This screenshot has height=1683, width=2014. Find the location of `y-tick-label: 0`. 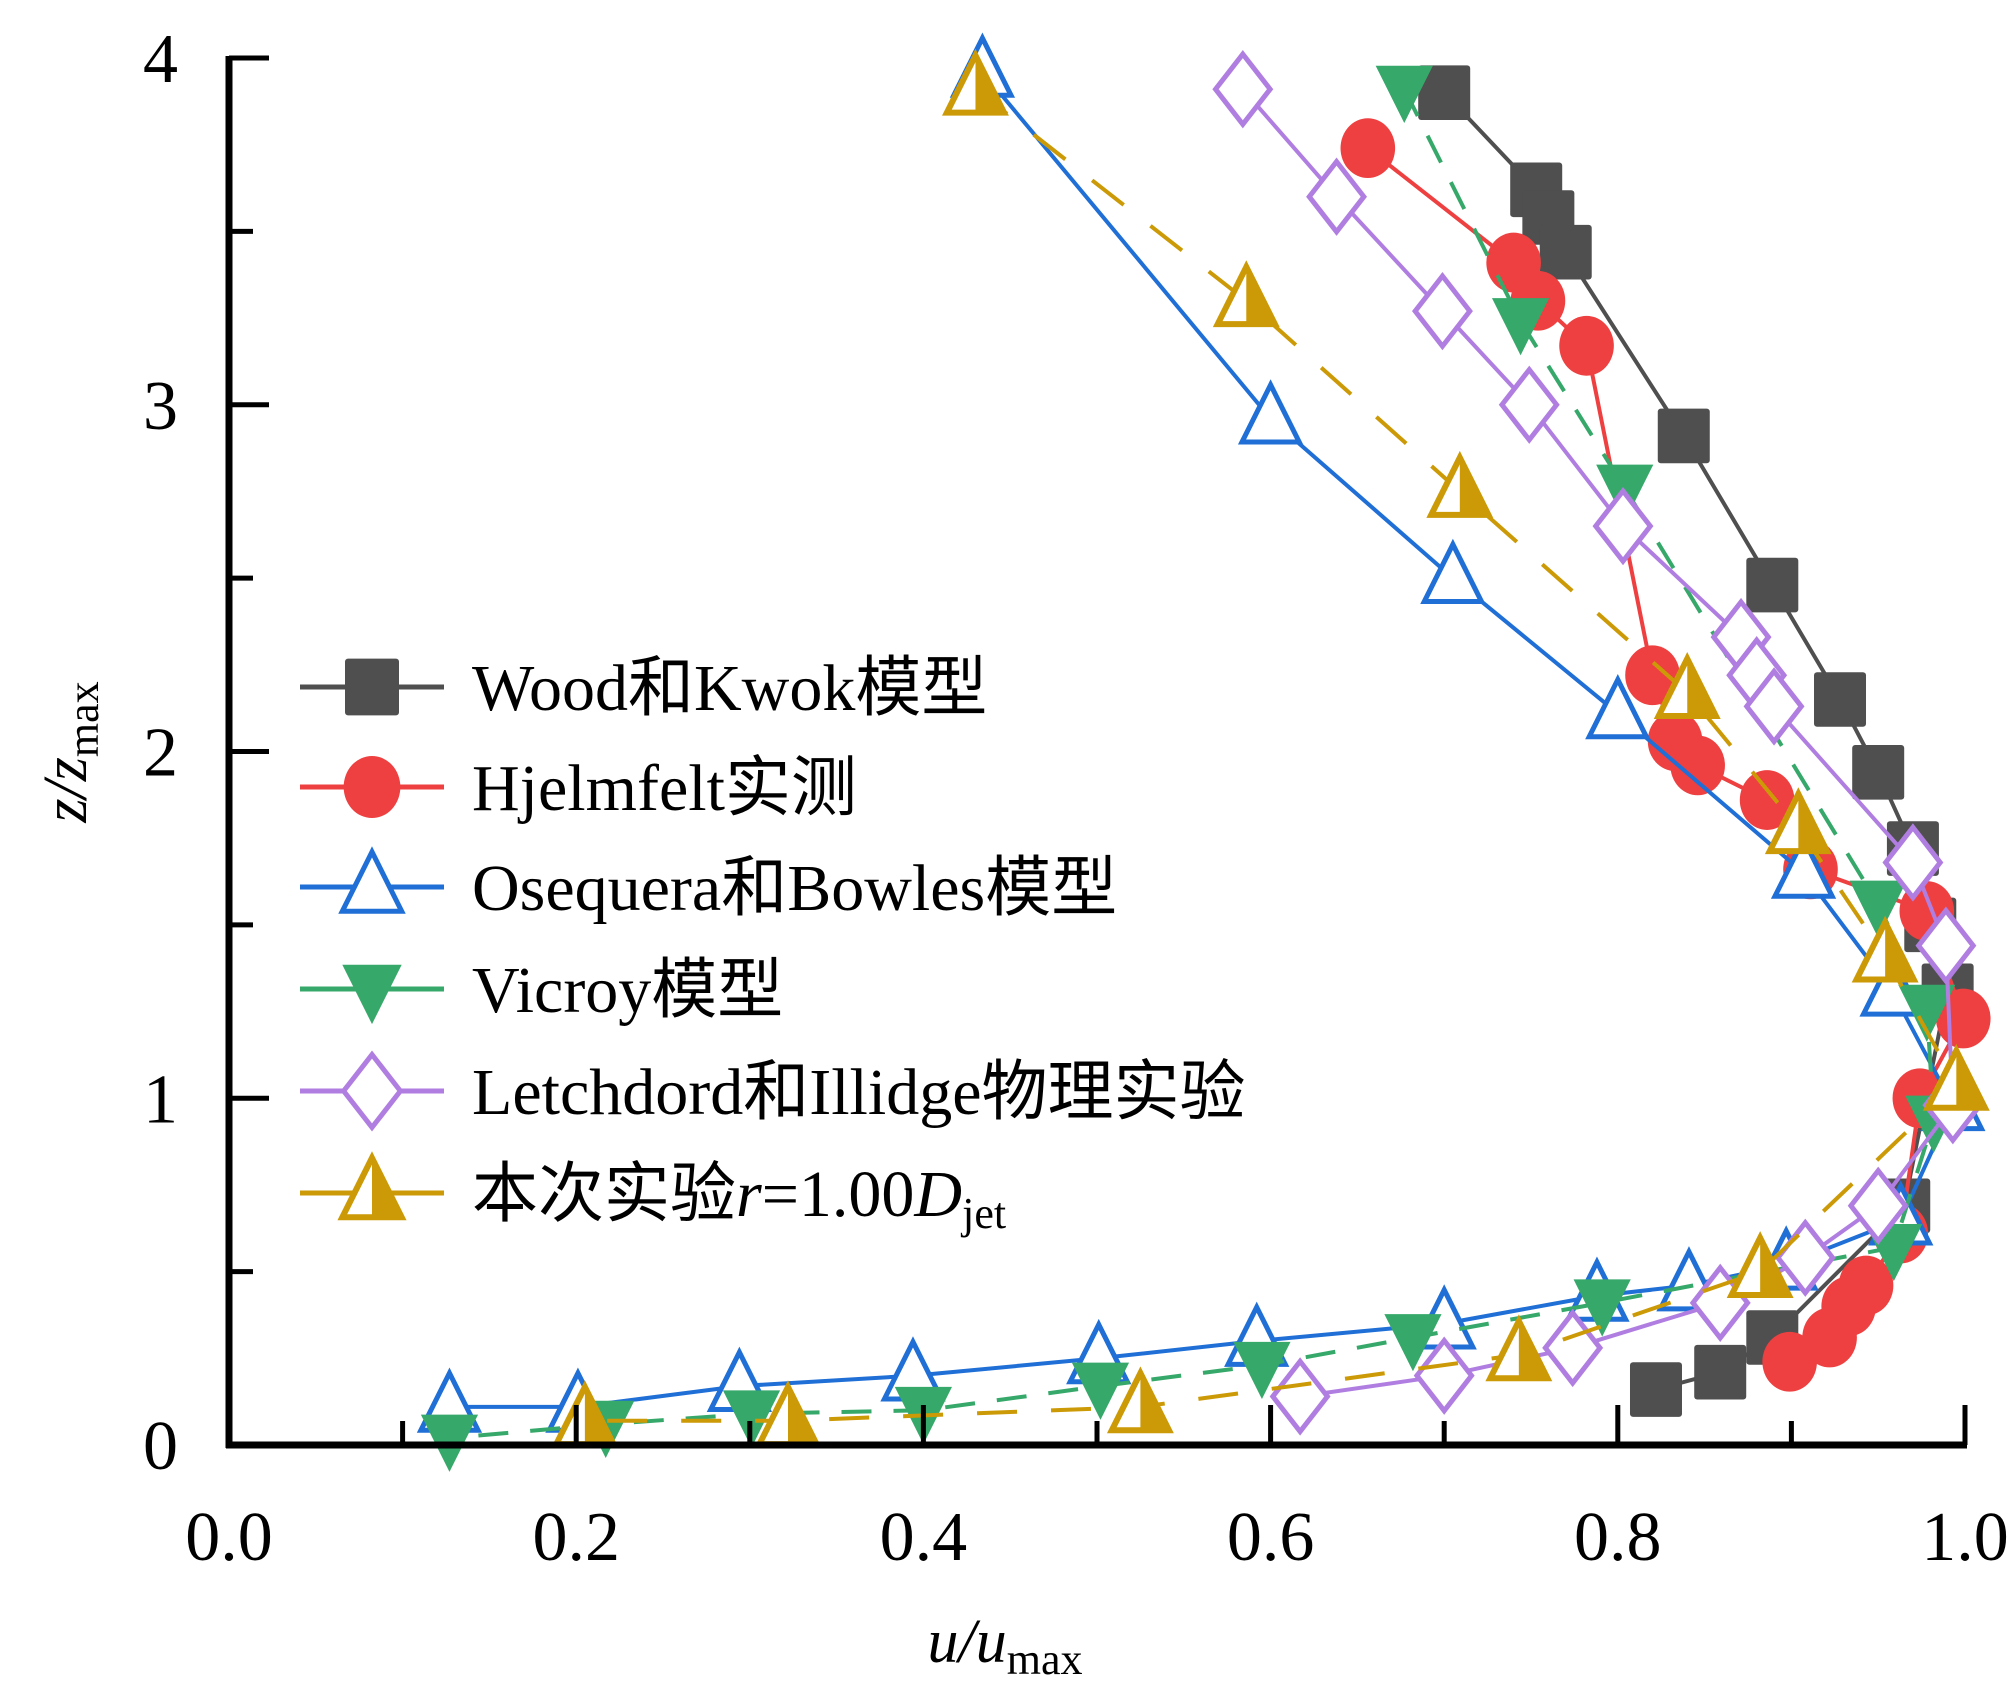

y-tick-label: 0 is located at coordinates (160, 1446).